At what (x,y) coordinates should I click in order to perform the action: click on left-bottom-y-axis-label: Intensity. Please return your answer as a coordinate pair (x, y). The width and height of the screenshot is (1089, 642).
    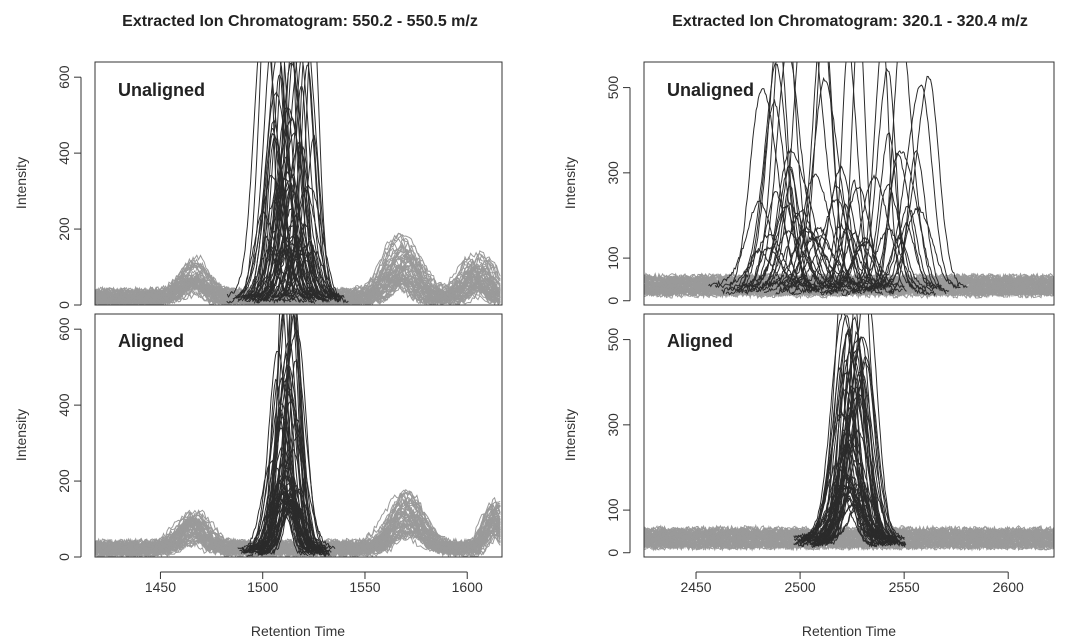
    Looking at the image, I should click on (21, 435).